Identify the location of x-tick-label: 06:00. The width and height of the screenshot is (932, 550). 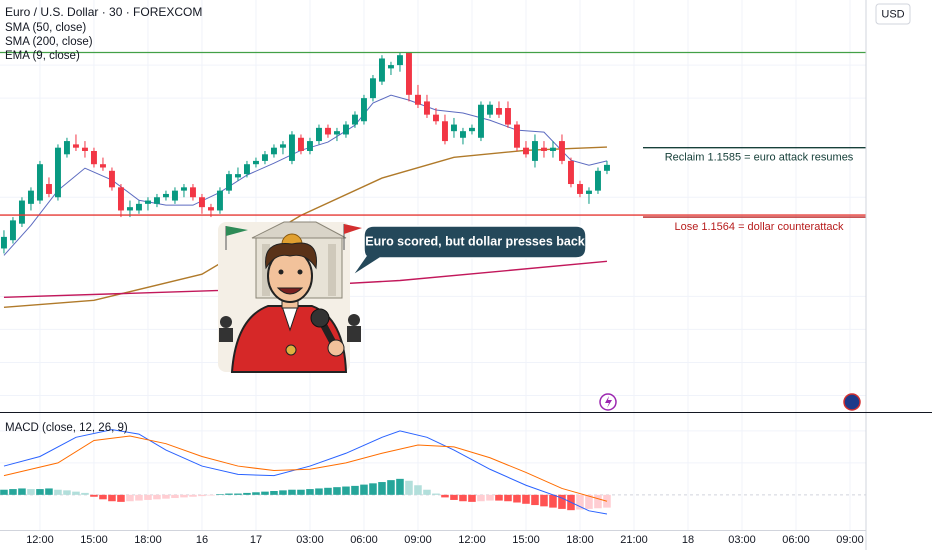
(796, 540).